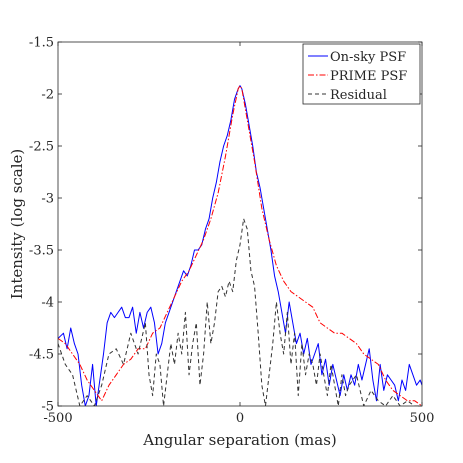 This screenshot has width=463, height=463. What do you see at coordinates (41, 355) in the screenshot?
I see `y-tick-label: -4.5` at bounding box center [41, 355].